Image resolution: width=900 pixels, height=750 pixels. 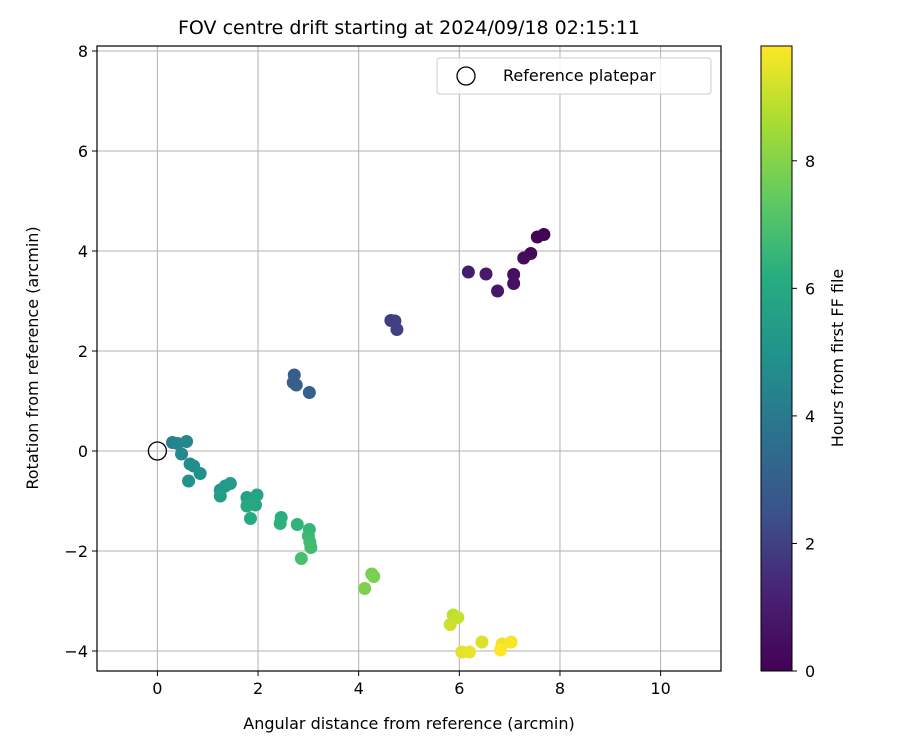 I want to click on y-tick-label: 6, so click(x=83, y=151).